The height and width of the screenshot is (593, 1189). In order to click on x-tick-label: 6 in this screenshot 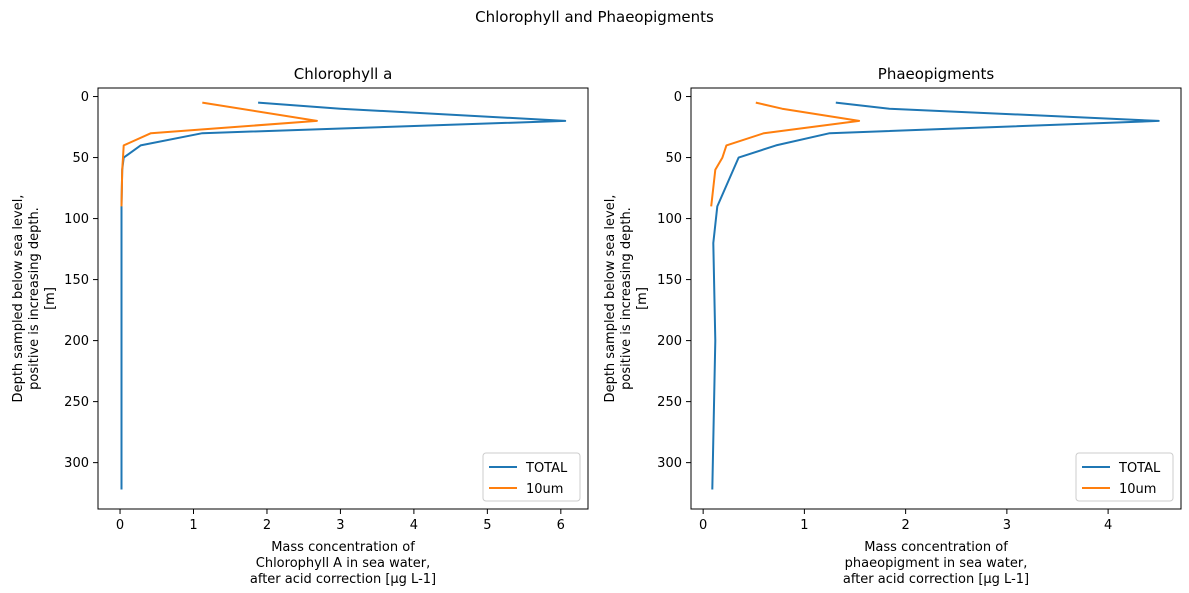, I will do `click(561, 525)`.